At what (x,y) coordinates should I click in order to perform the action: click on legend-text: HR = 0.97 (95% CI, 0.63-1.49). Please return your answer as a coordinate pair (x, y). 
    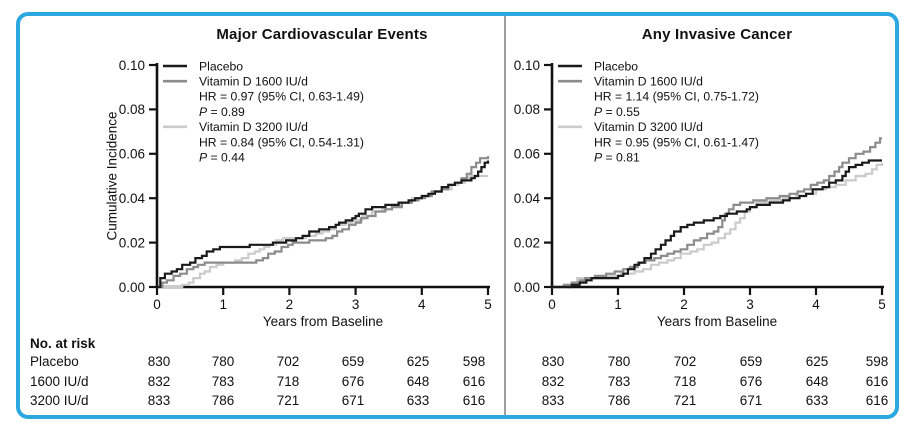
    Looking at the image, I should click on (281, 97).